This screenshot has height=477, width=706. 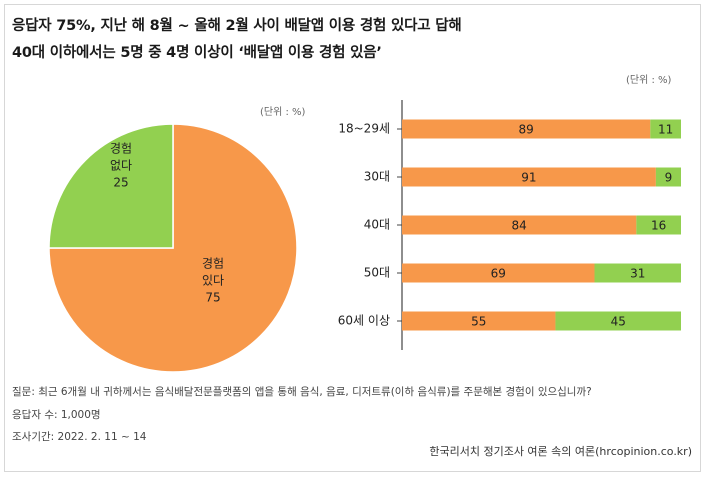 What do you see at coordinates (560, 451) in the screenshot?
I see `footer-source: 한국리서치 정기조사 여론 속의 여론(hrcopinion.co.kr)` at bounding box center [560, 451].